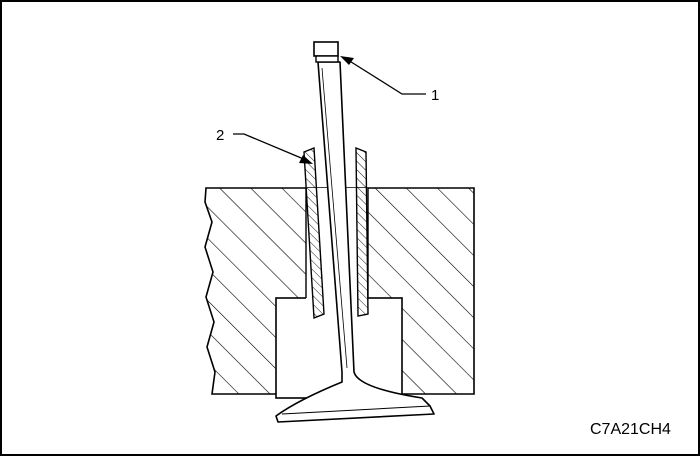 The width and height of the screenshot is (700, 458). What do you see at coordinates (630, 429) in the screenshot?
I see `figure-code: C7A21CH4` at bounding box center [630, 429].